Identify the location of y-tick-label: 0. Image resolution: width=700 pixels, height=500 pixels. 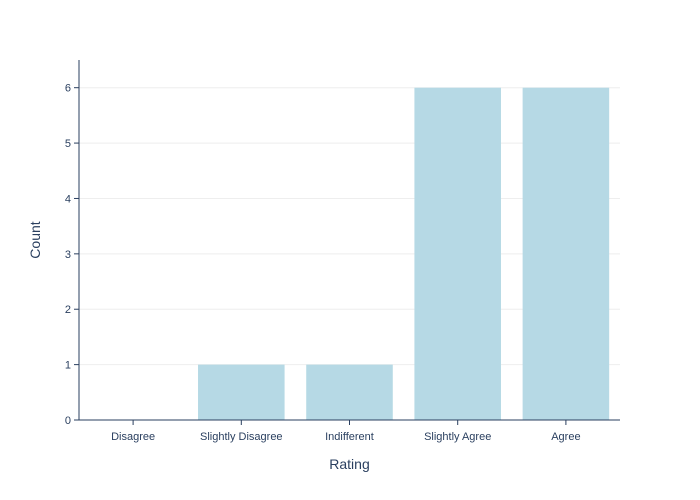
(68, 421).